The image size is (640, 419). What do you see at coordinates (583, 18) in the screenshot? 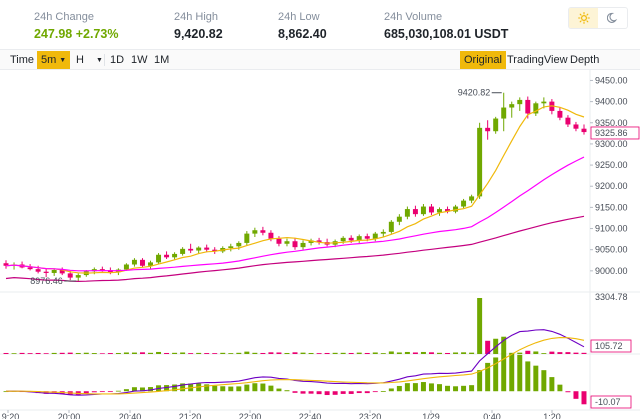
I see `sun-icon` at bounding box center [583, 18].